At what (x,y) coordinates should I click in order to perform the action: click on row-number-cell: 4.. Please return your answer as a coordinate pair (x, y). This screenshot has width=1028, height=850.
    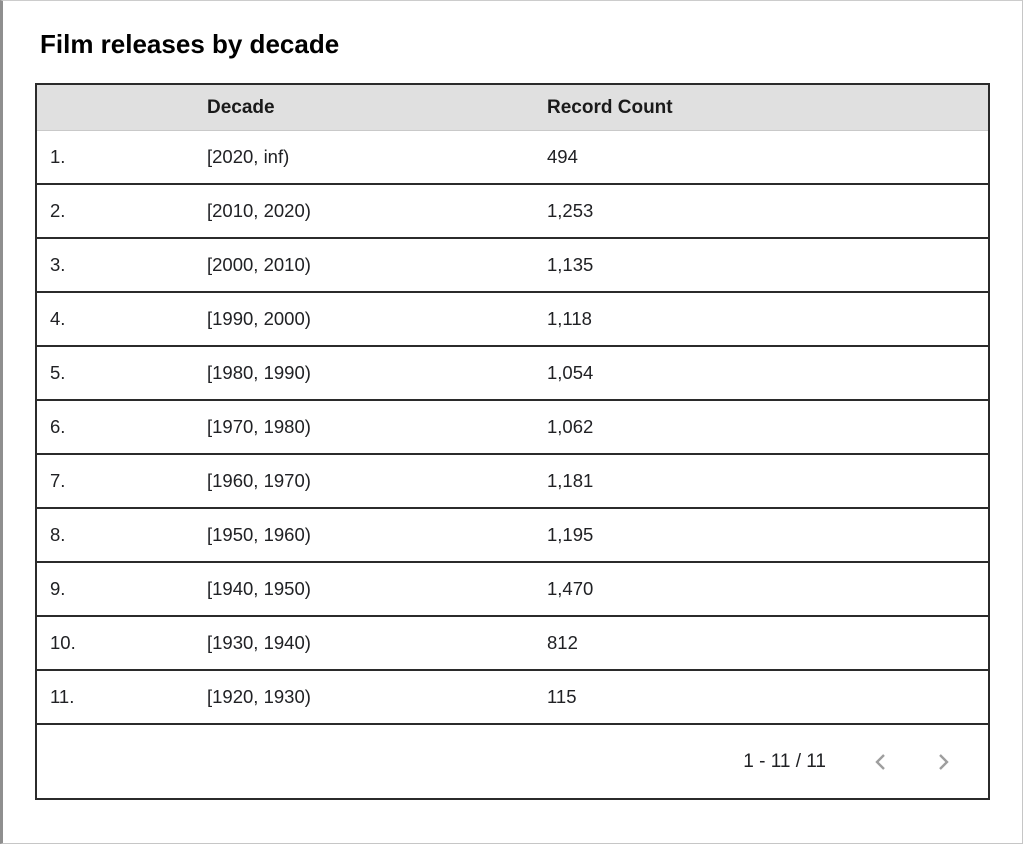
    Looking at the image, I should click on (58, 318).